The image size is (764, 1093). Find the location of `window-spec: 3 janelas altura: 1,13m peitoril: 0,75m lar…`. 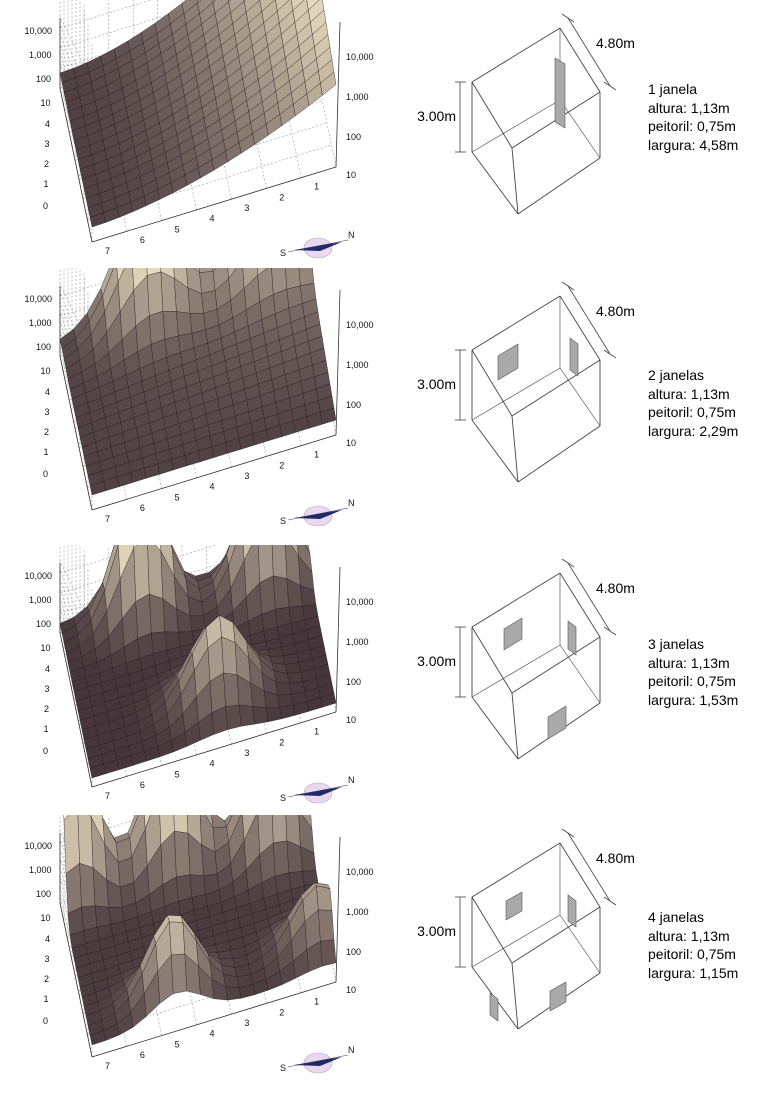

window-spec: 3 janelas altura: 1,13m peitoril: 0,75m lar… is located at coordinates (693, 672).